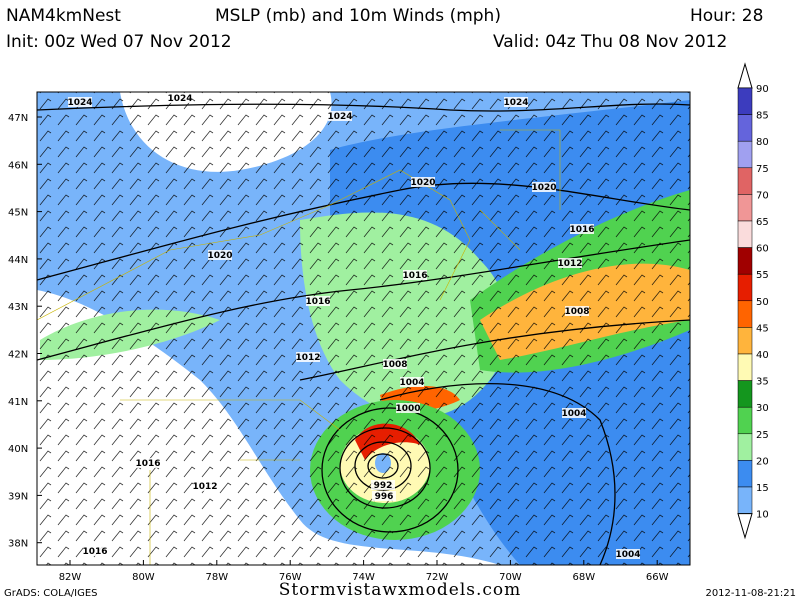 This screenshot has width=800, height=600. I want to click on colorbar: 90 85 80 75 70 65 60 55 50 45 40 35 30 25 20 15 10, so click(753, 301).